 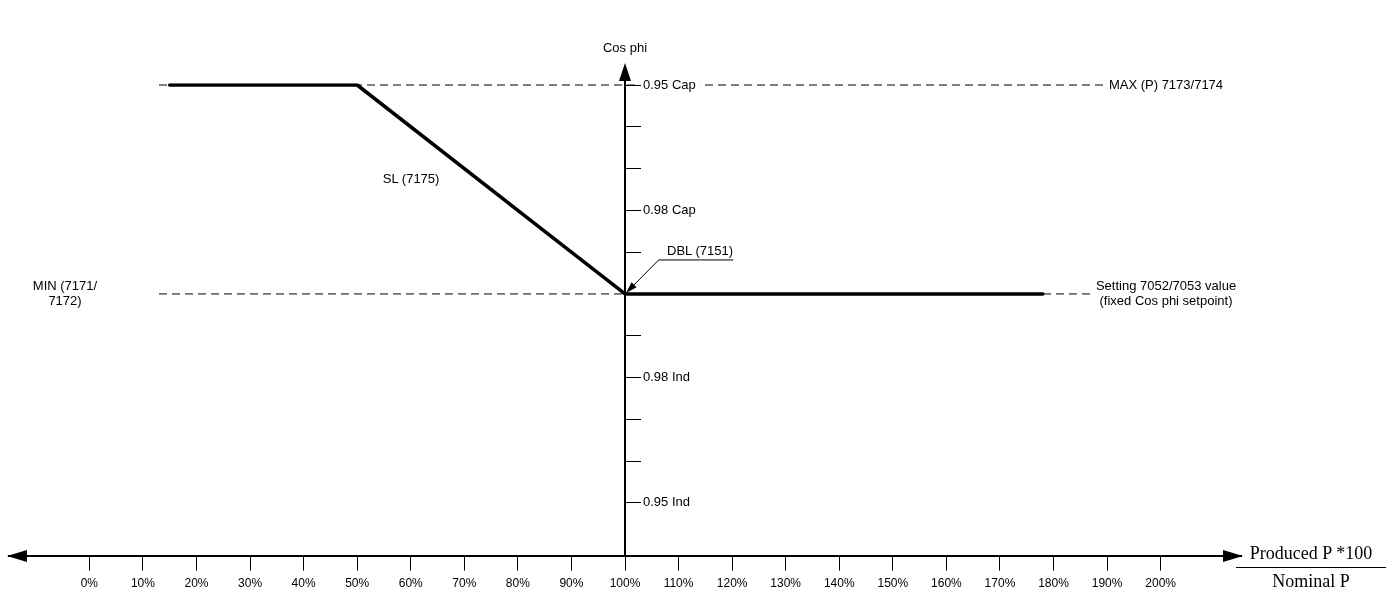 What do you see at coordinates (571, 583) in the screenshot?
I see `x-tick-label: 90%` at bounding box center [571, 583].